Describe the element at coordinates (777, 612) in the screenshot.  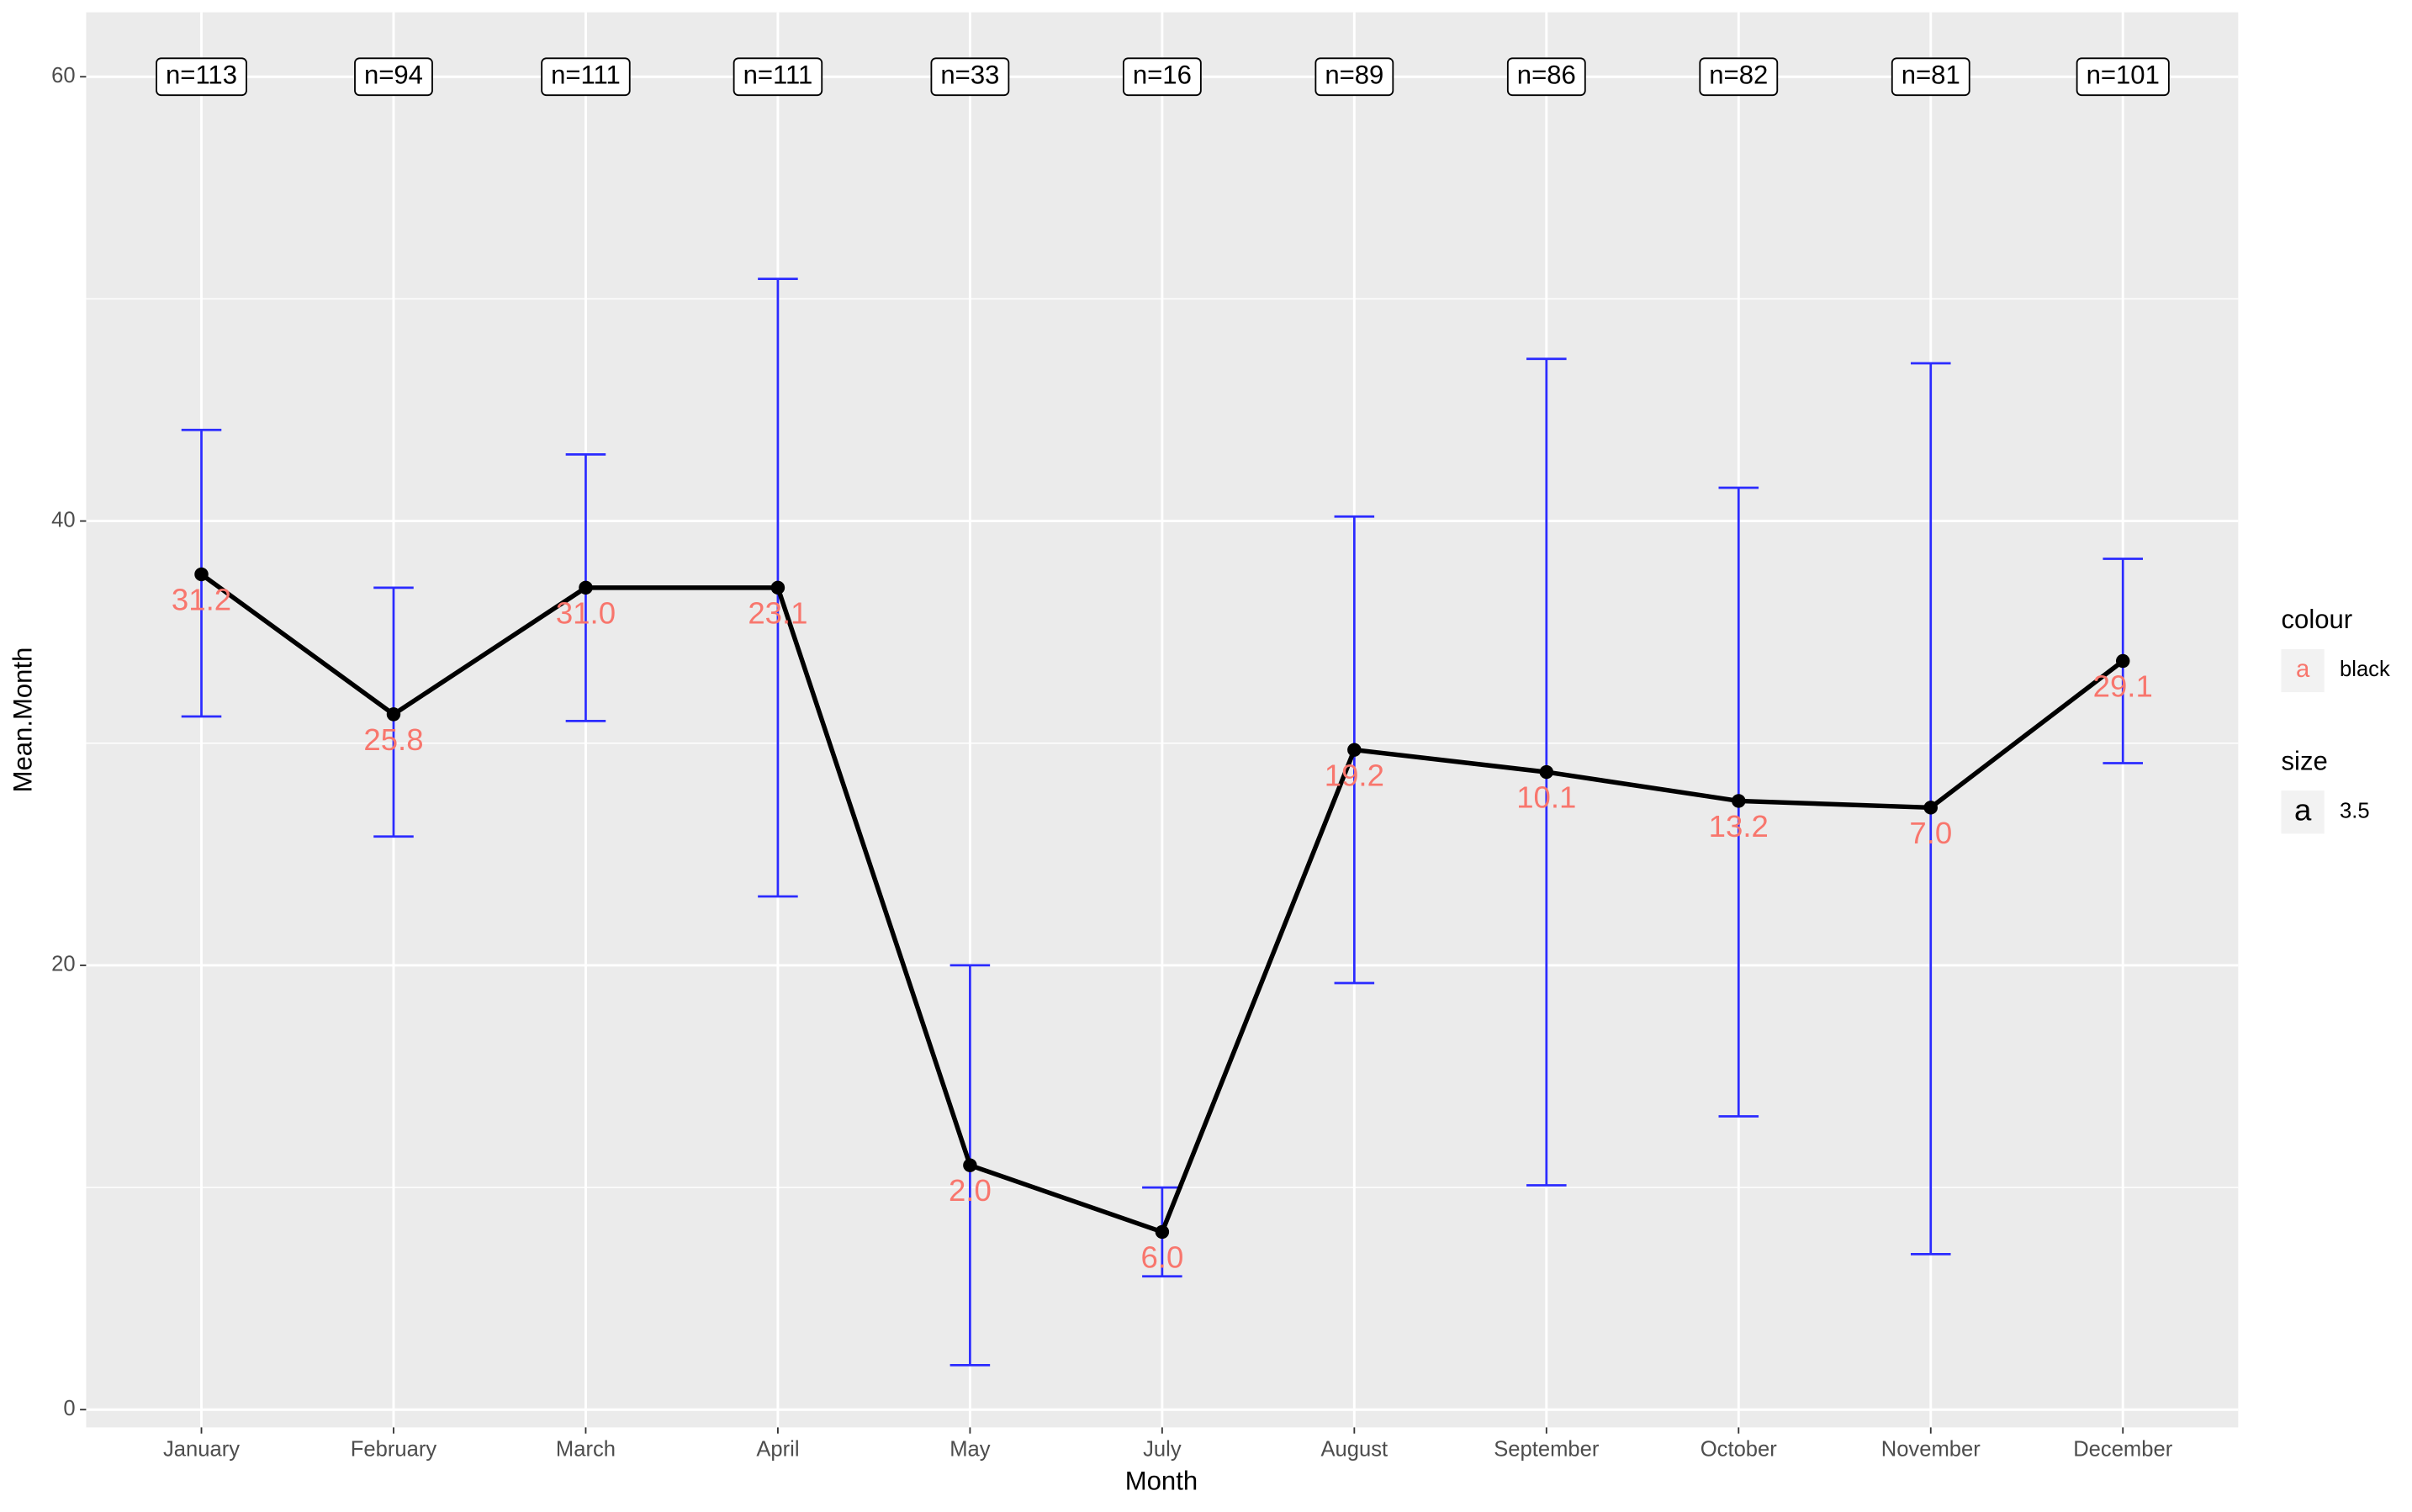
I see `data-label: 23.1` at that location.